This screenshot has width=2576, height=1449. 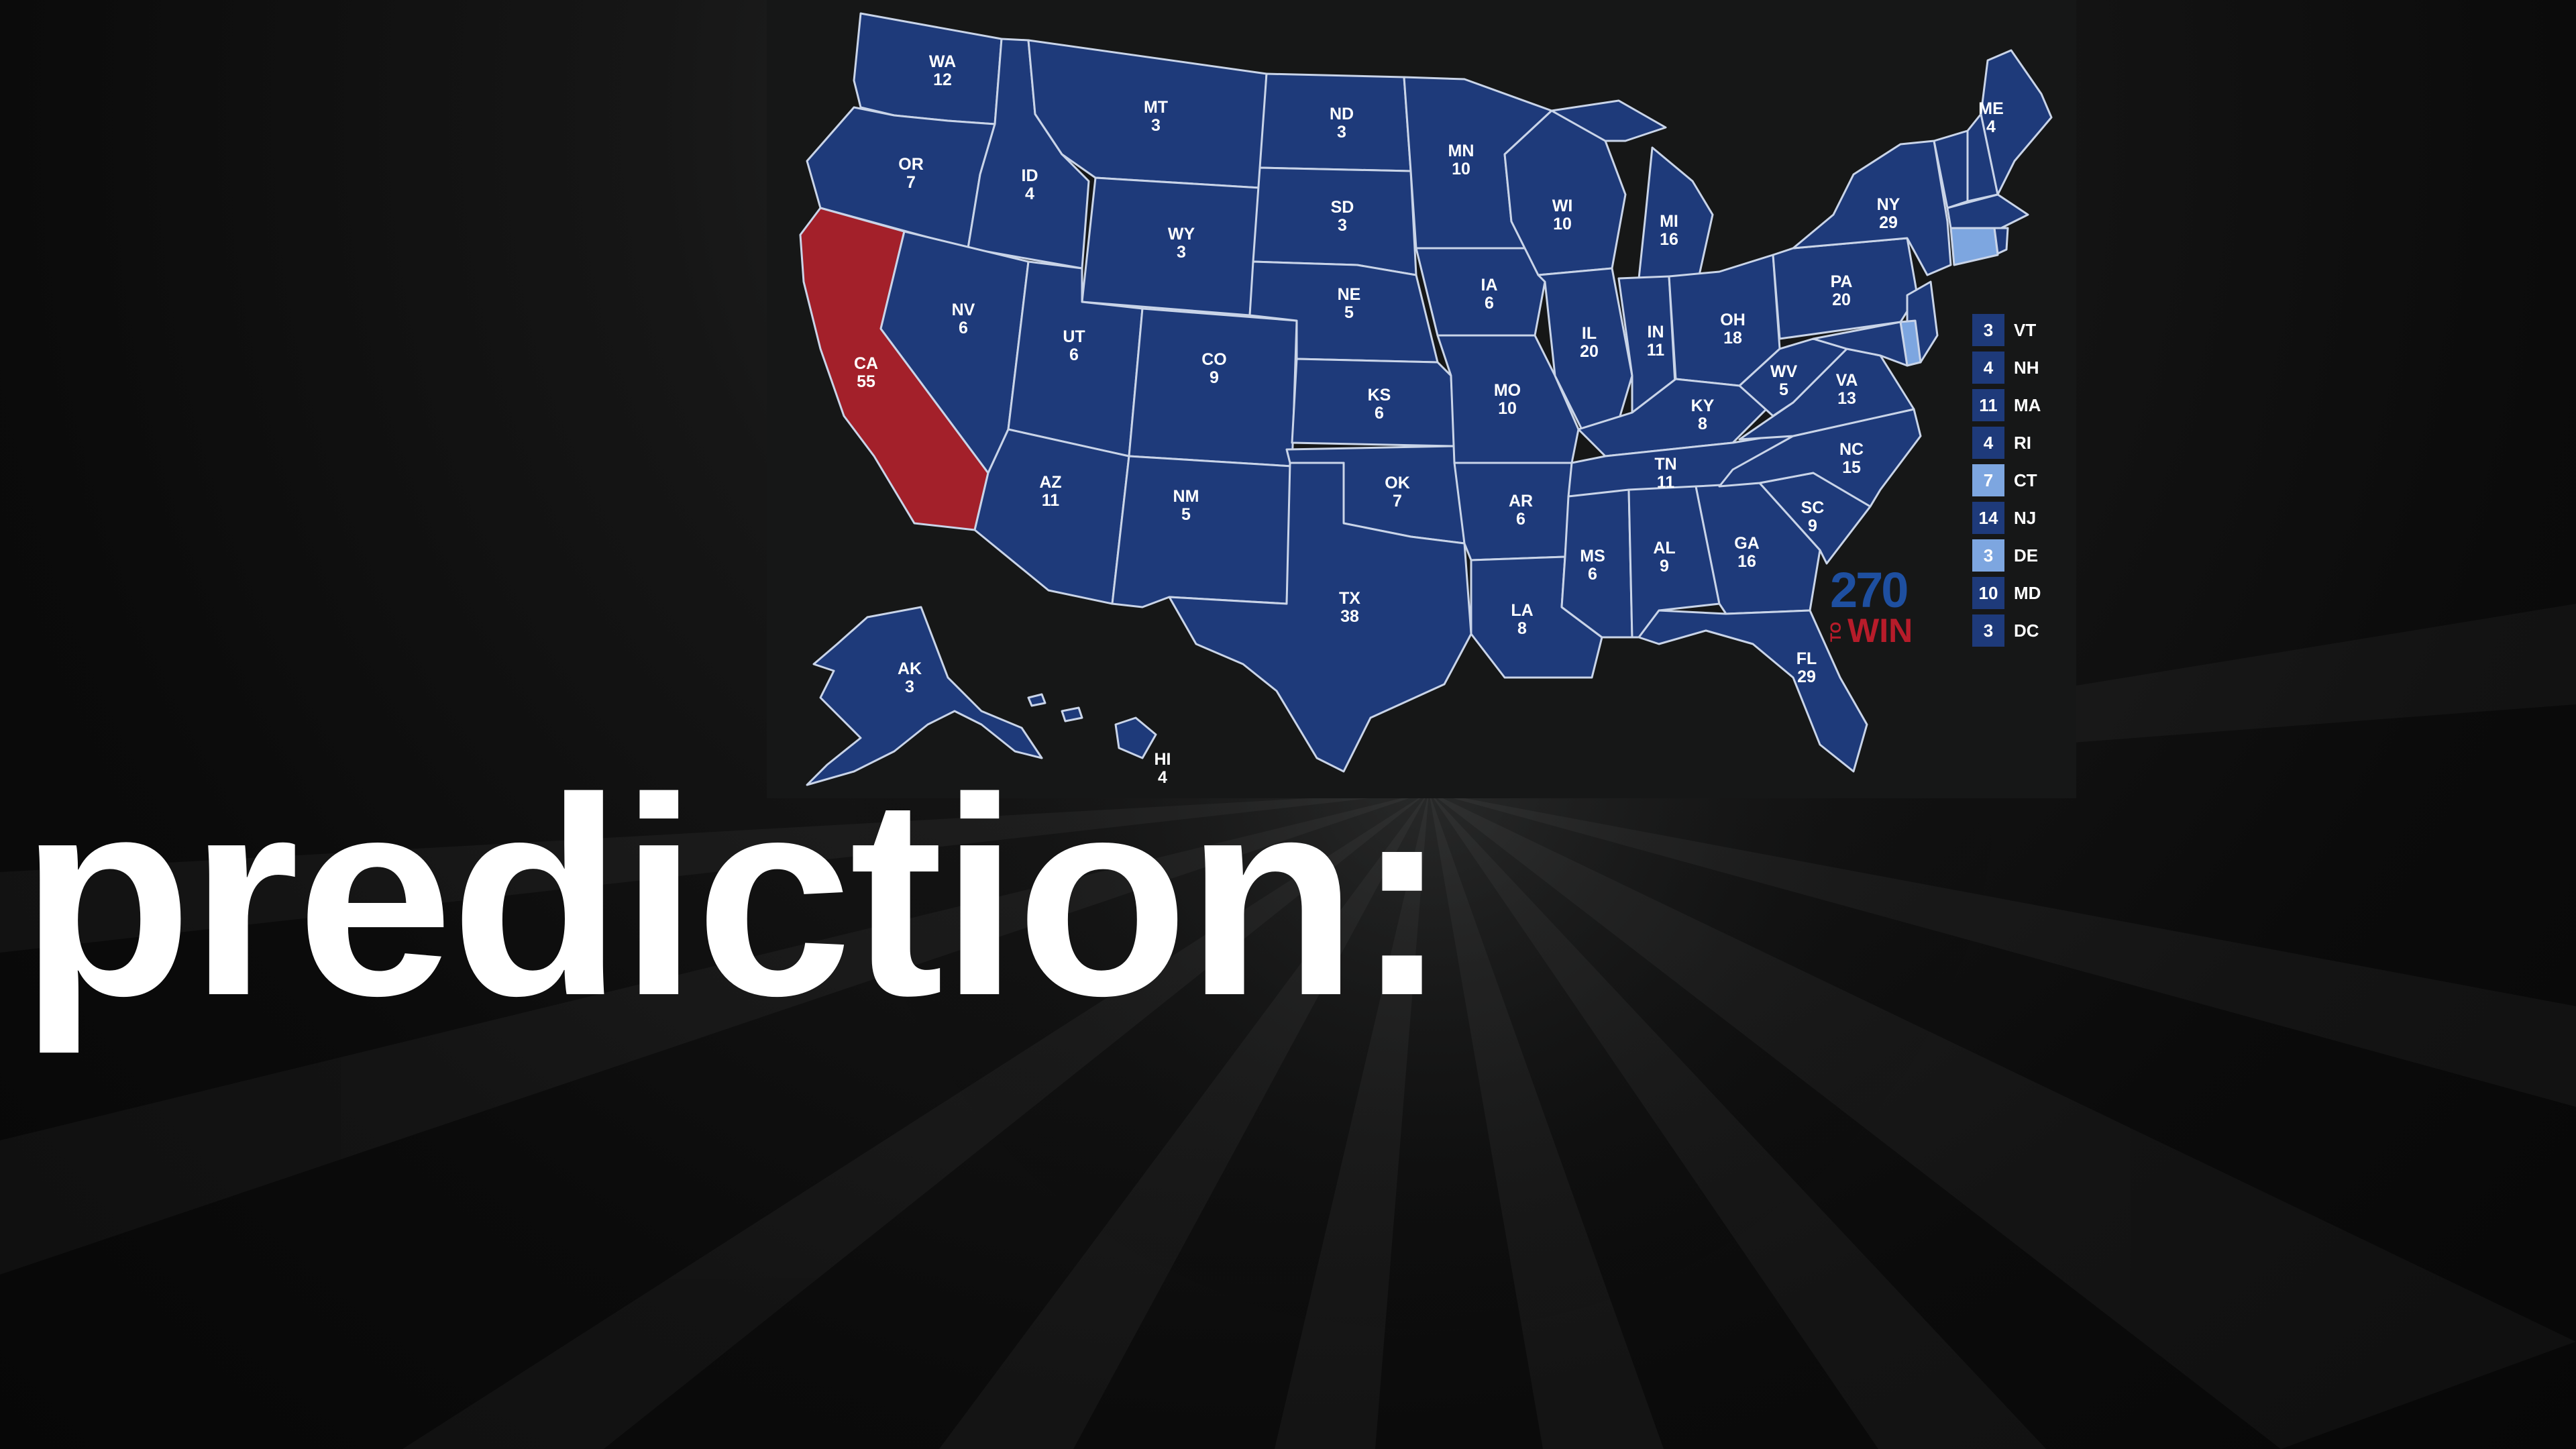 I want to click on state-hi, so click(x=1092, y=726).